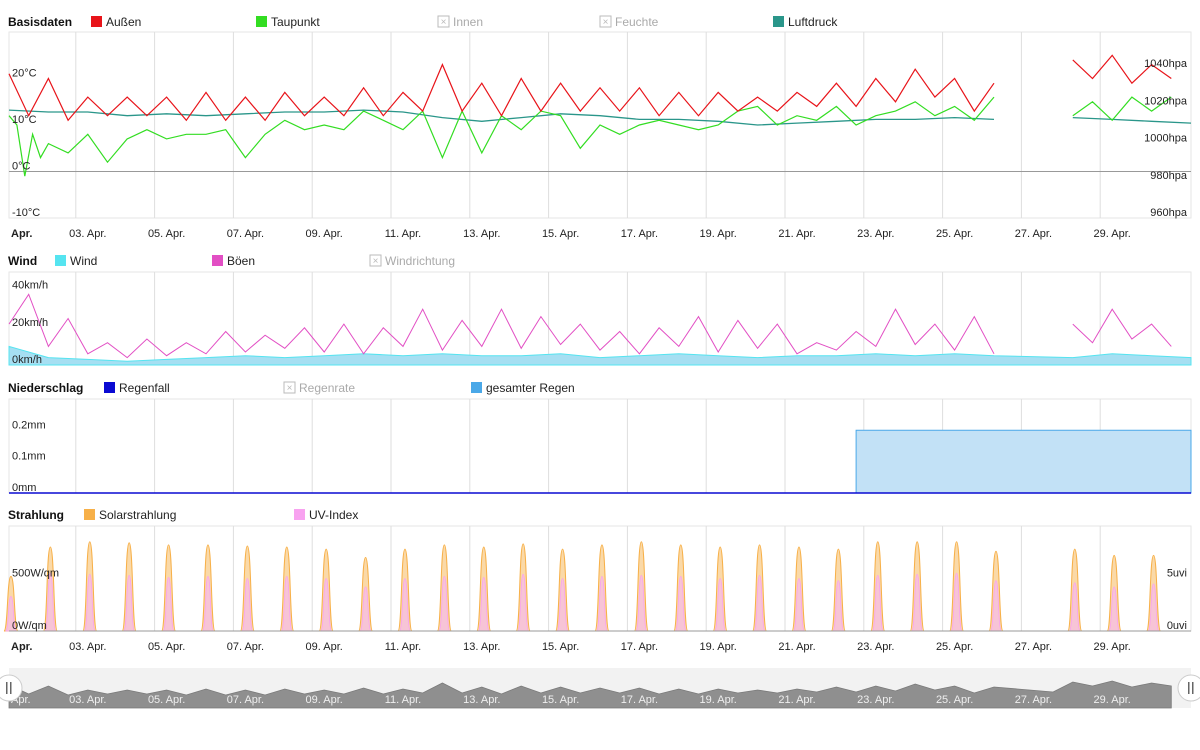  I want to click on legend-item-regenfall: Regenfall, so click(137, 388).